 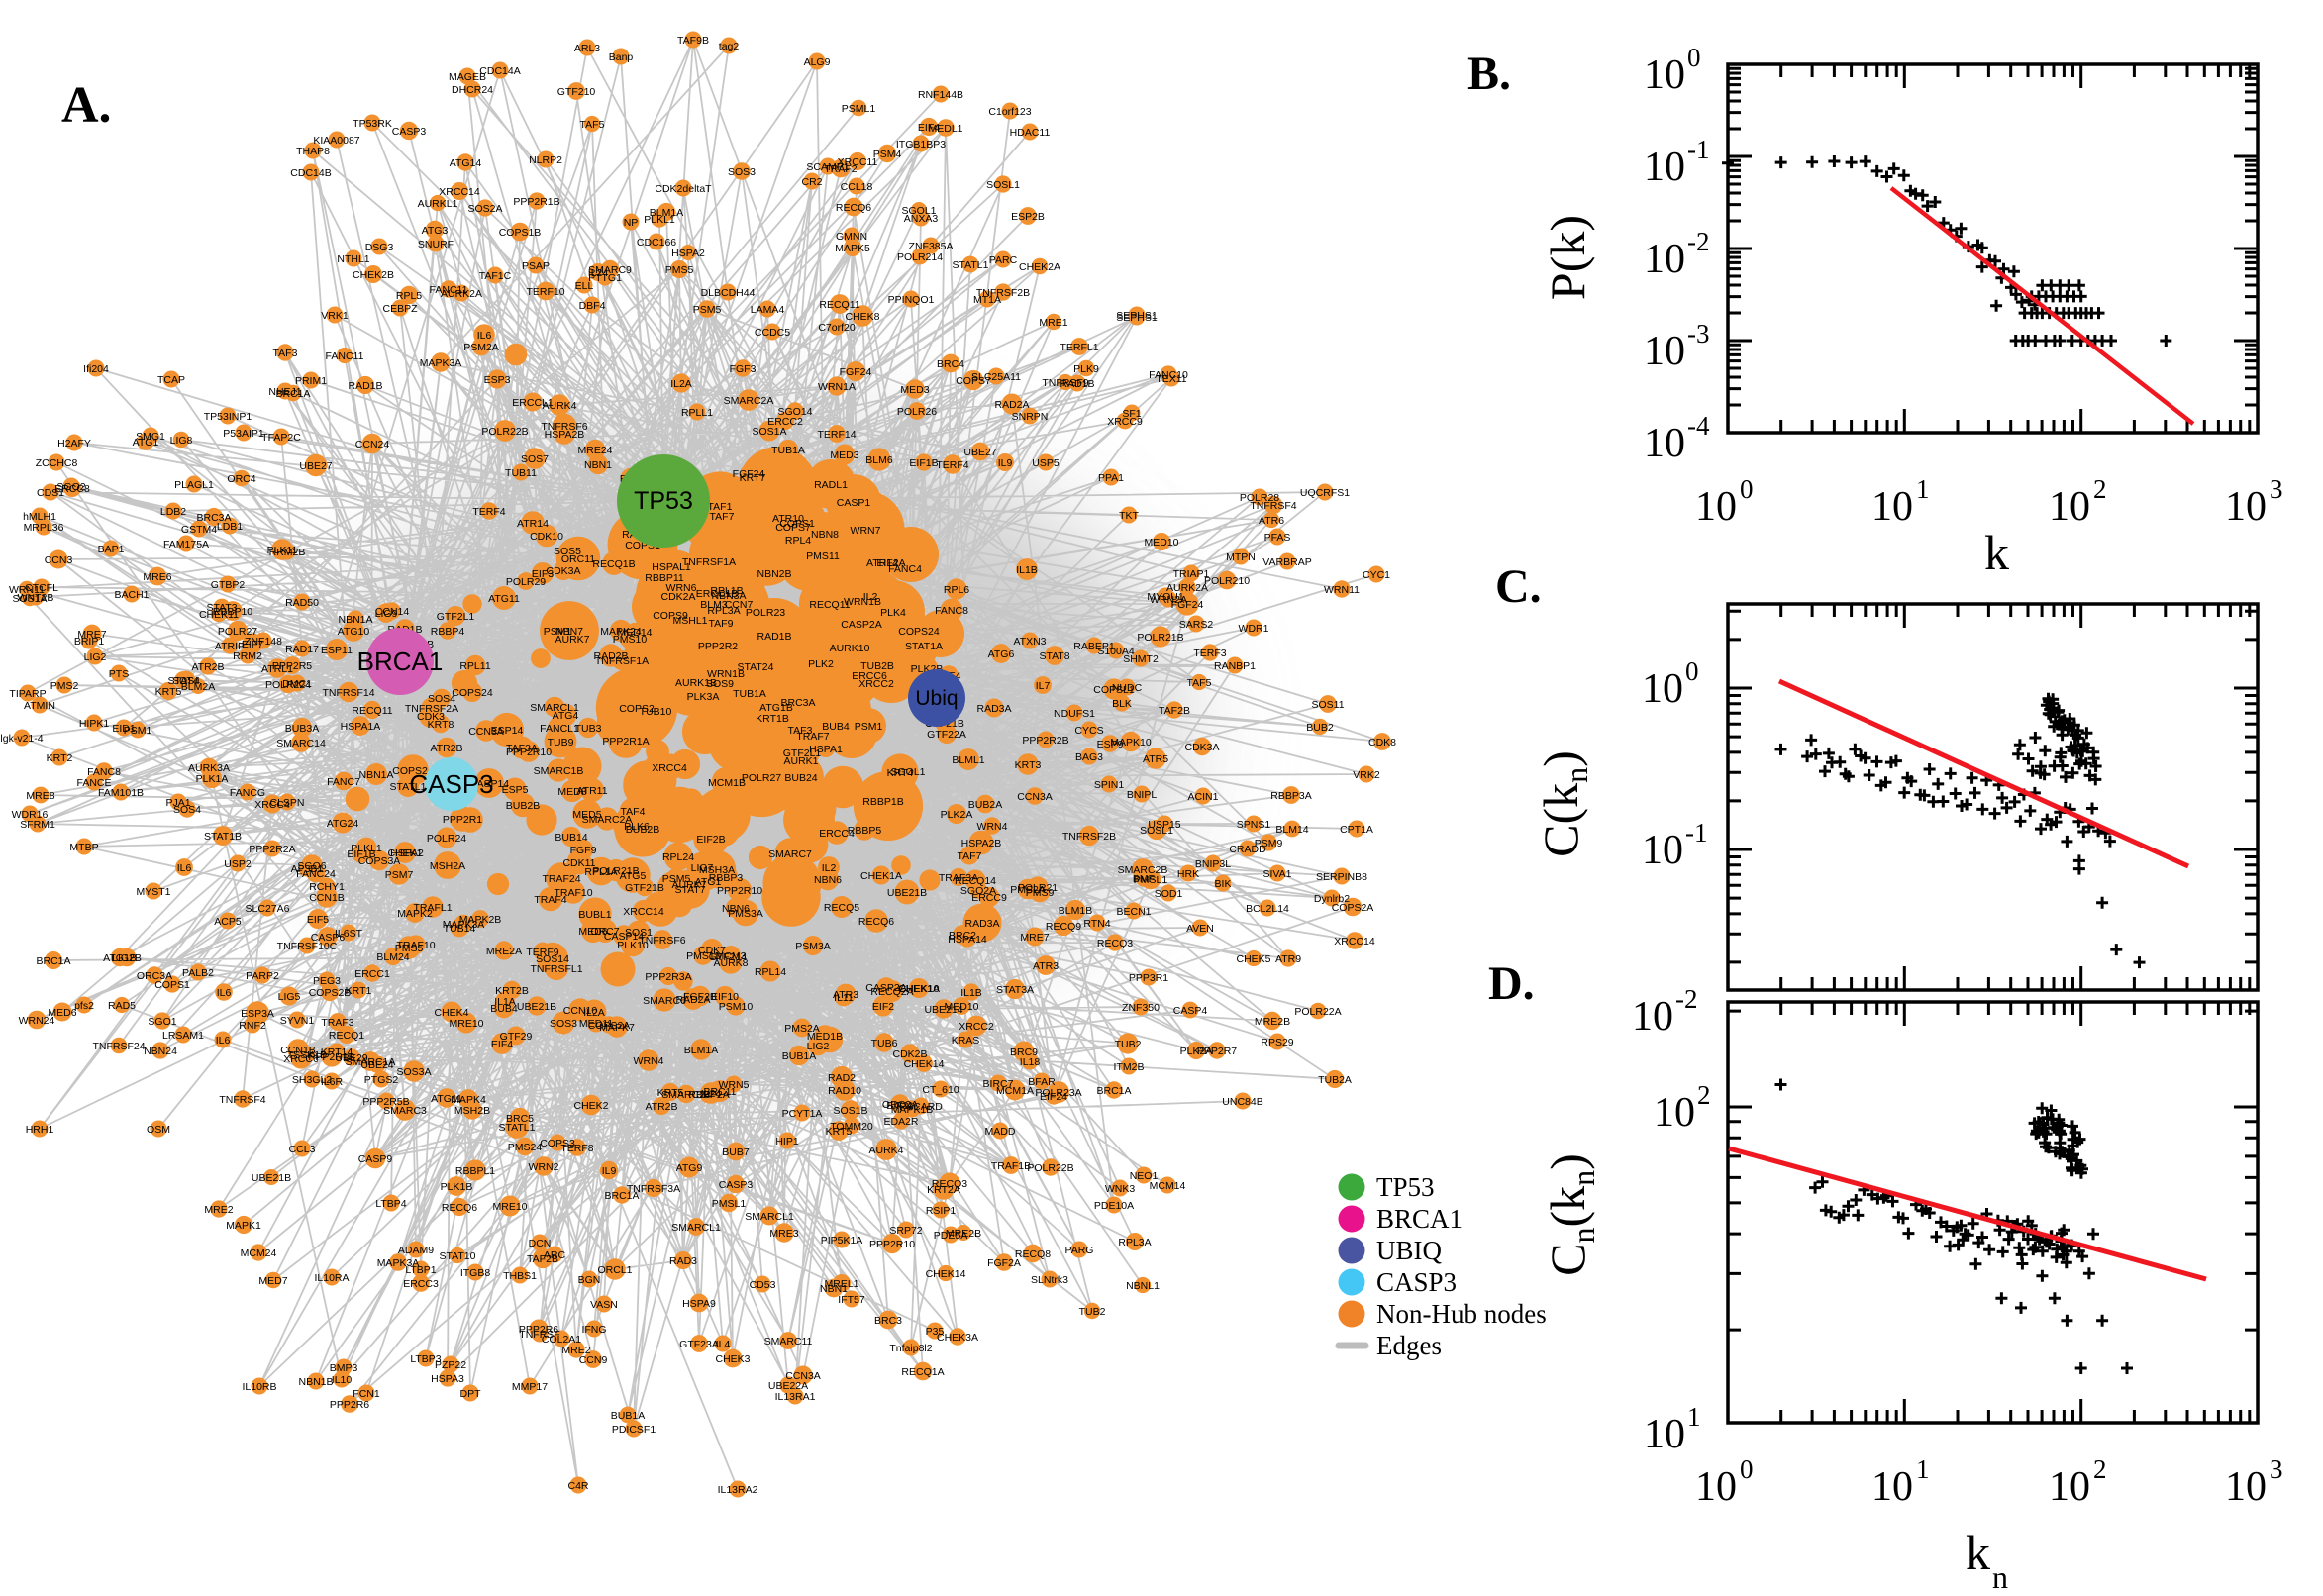 I want to click on svg-text: PMS2, so click(x=64, y=686).